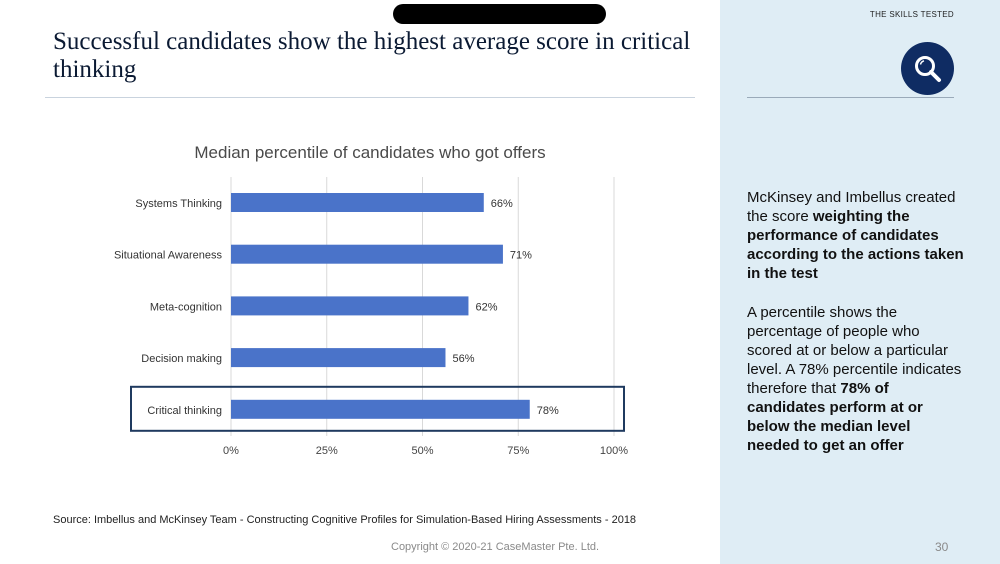  What do you see at coordinates (614, 451) in the screenshot?
I see `x-tick-label: 100%` at bounding box center [614, 451].